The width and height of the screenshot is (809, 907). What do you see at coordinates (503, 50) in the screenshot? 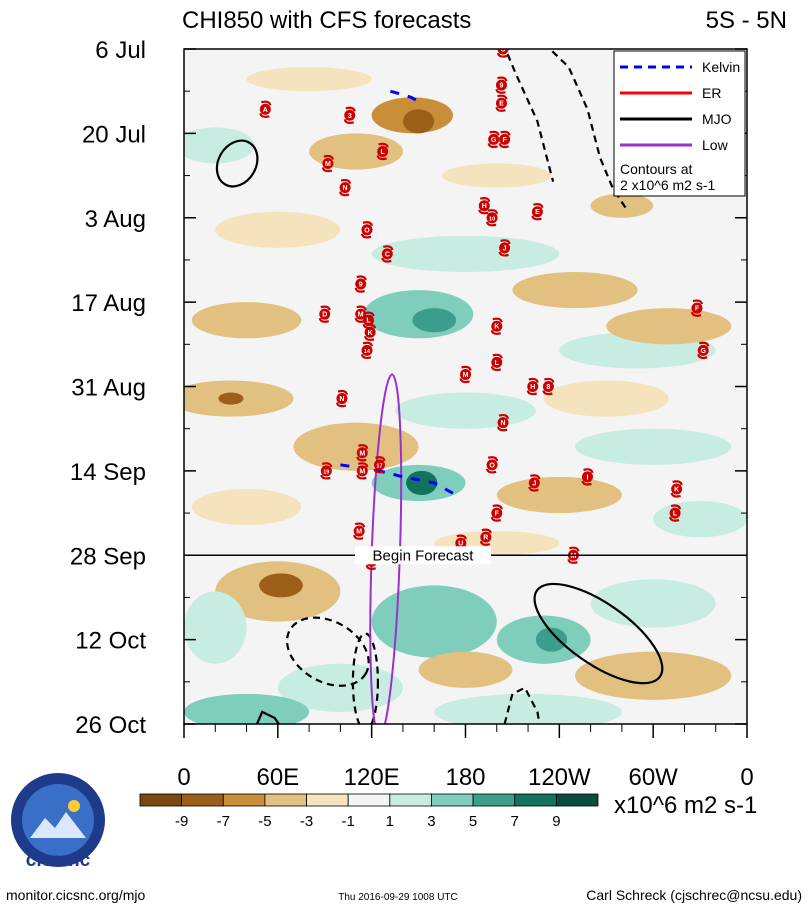
I see `storm-label-5: G` at bounding box center [503, 50].